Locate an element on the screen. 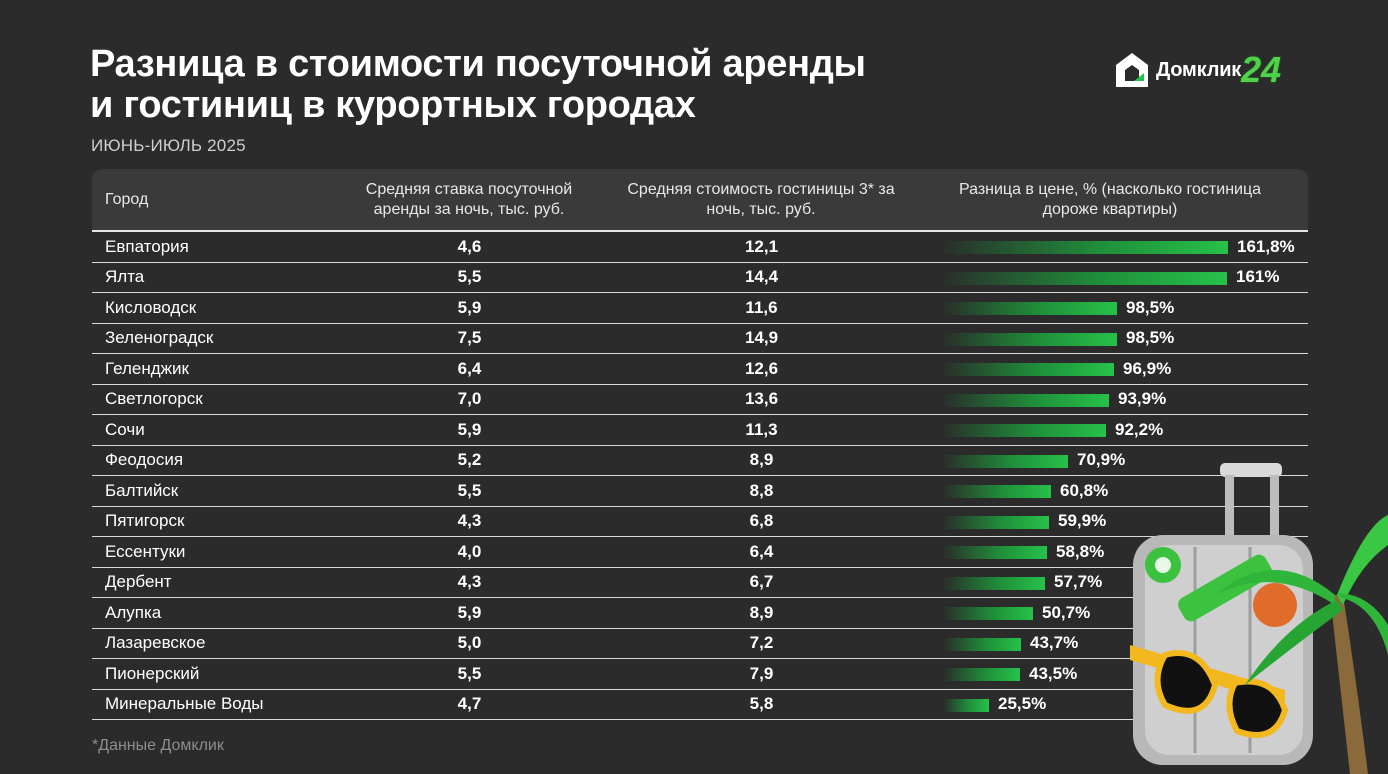 The height and width of the screenshot is (774, 1388). cell-rent: 4,7 is located at coordinates (469, 704).